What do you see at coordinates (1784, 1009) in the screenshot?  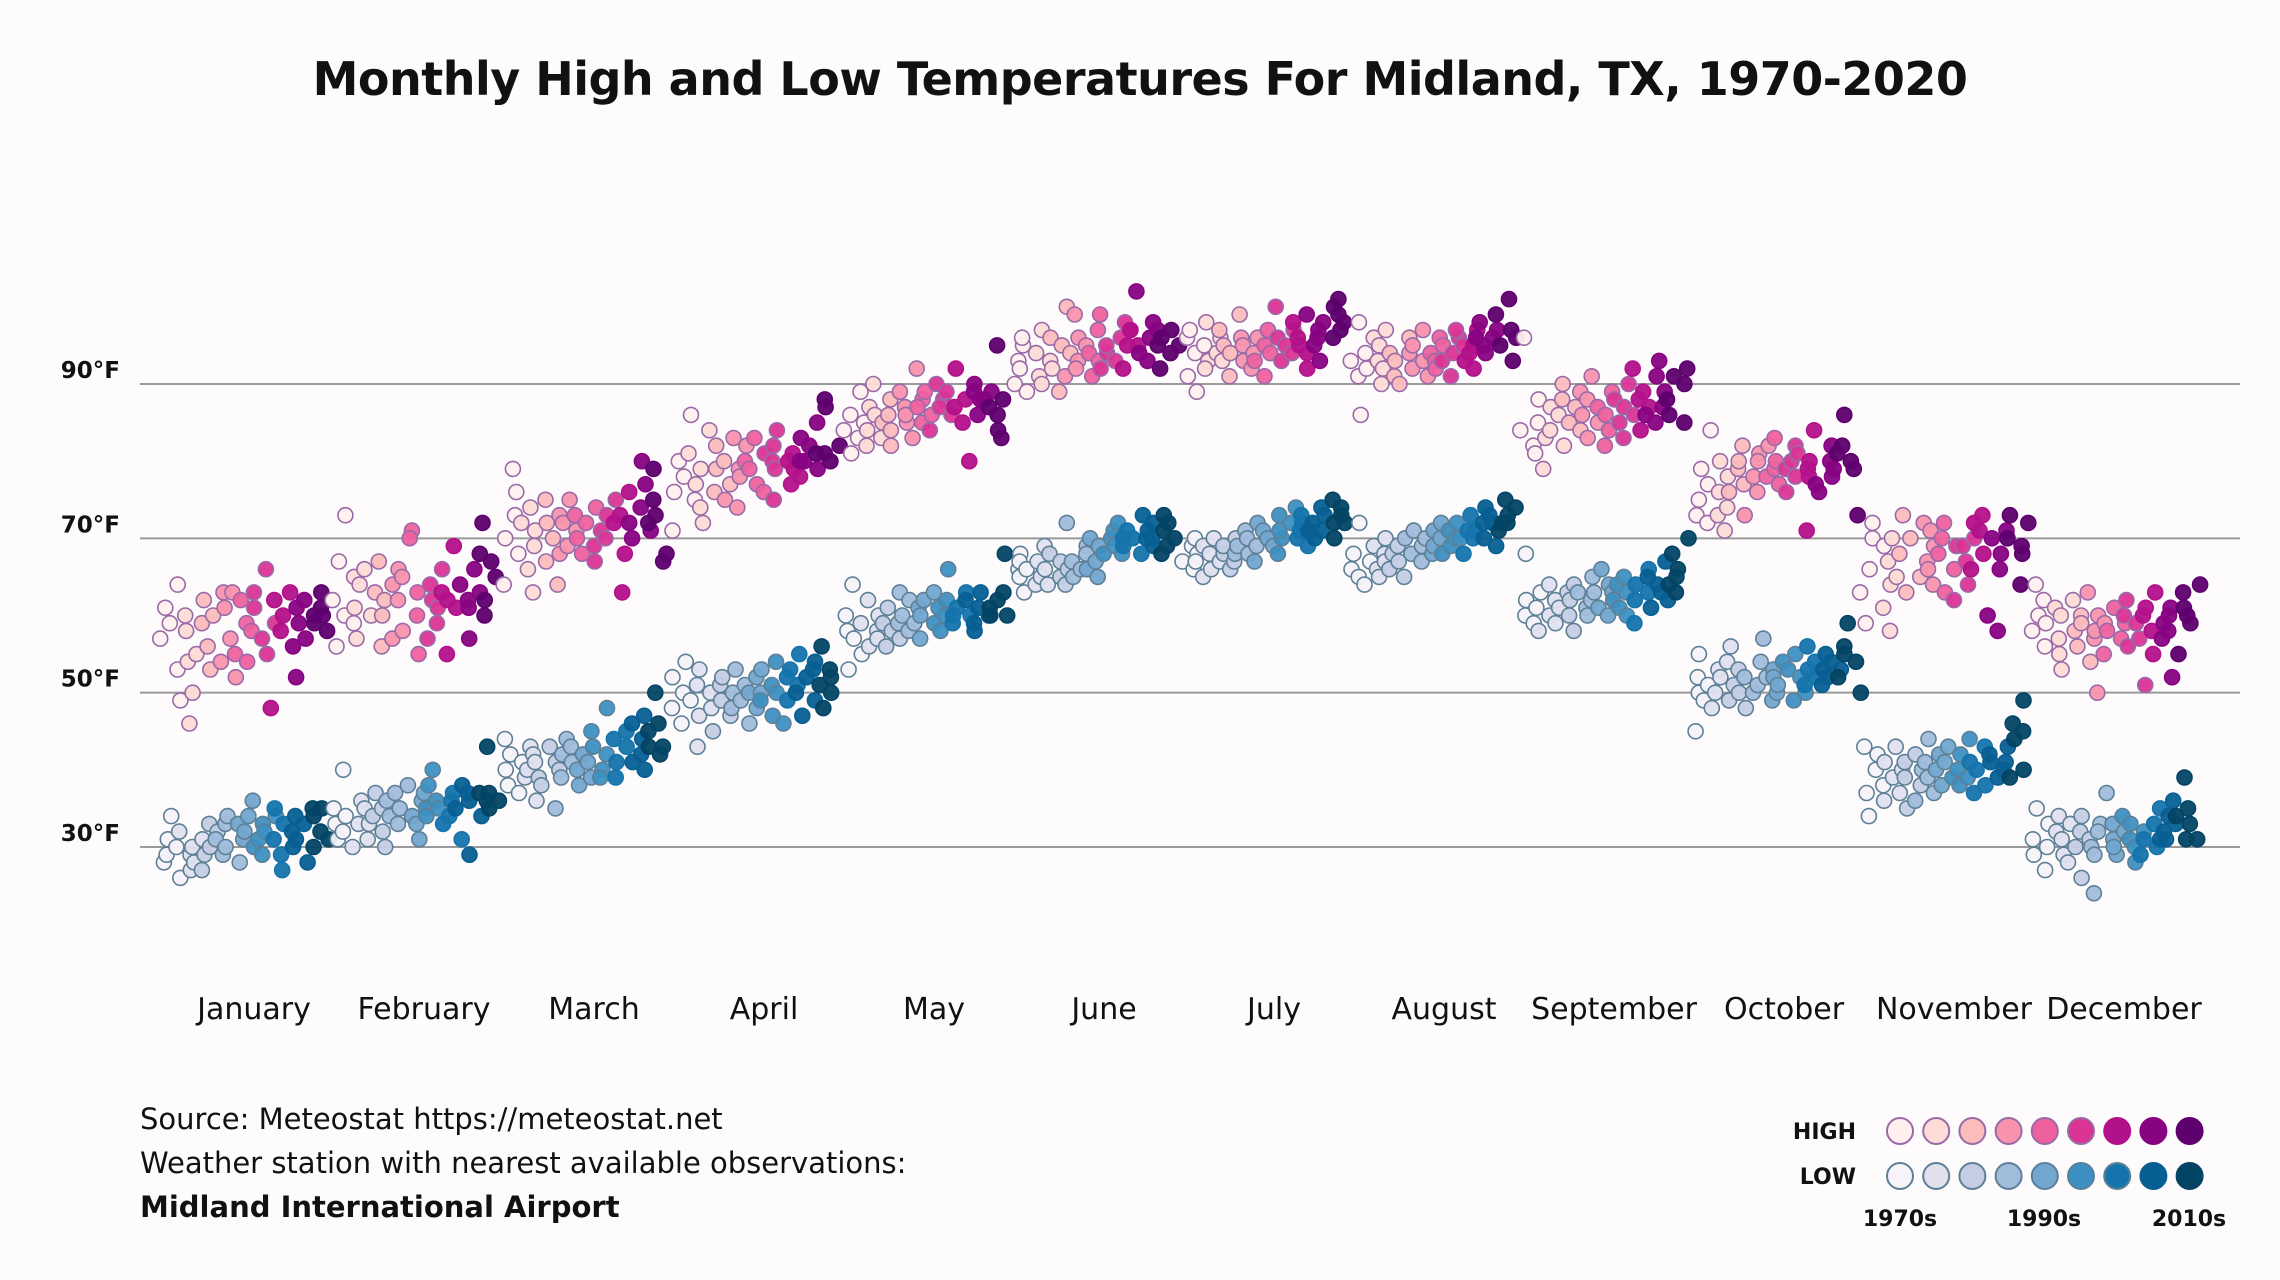 I see `month-label: October` at bounding box center [1784, 1009].